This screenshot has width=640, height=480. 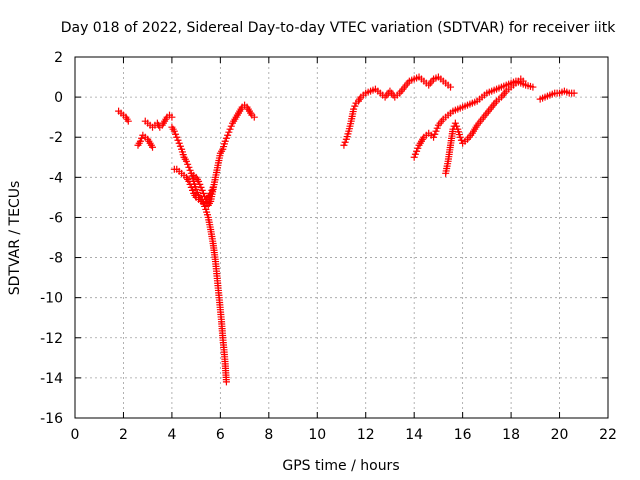 I want to click on y-tick-label: 0, so click(x=58, y=98).